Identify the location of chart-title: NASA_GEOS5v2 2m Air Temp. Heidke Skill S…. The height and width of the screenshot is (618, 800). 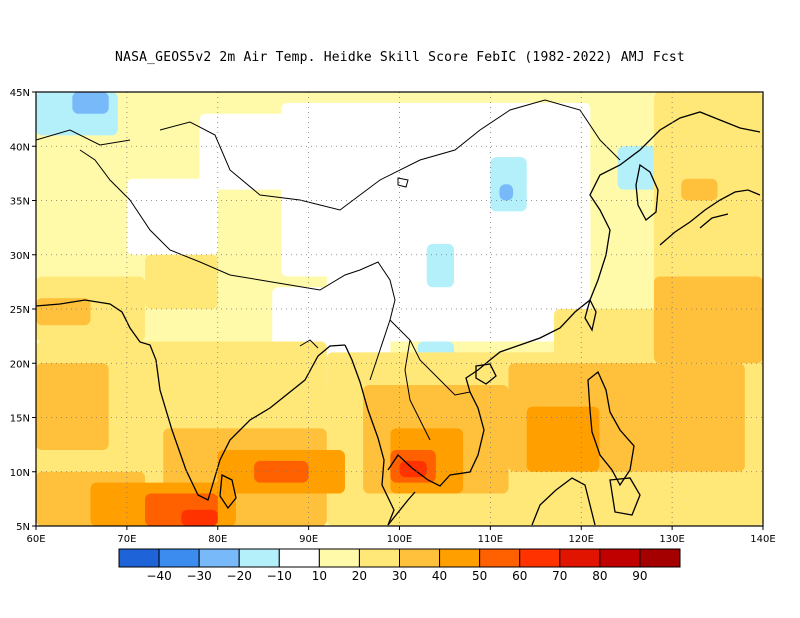
(400, 57).